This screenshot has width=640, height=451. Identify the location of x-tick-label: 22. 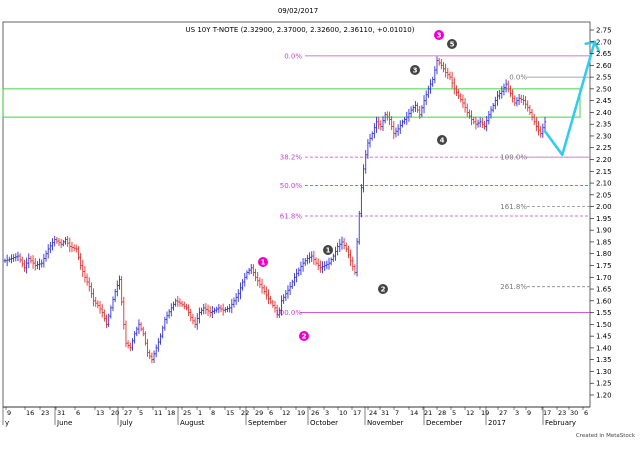
(245, 413).